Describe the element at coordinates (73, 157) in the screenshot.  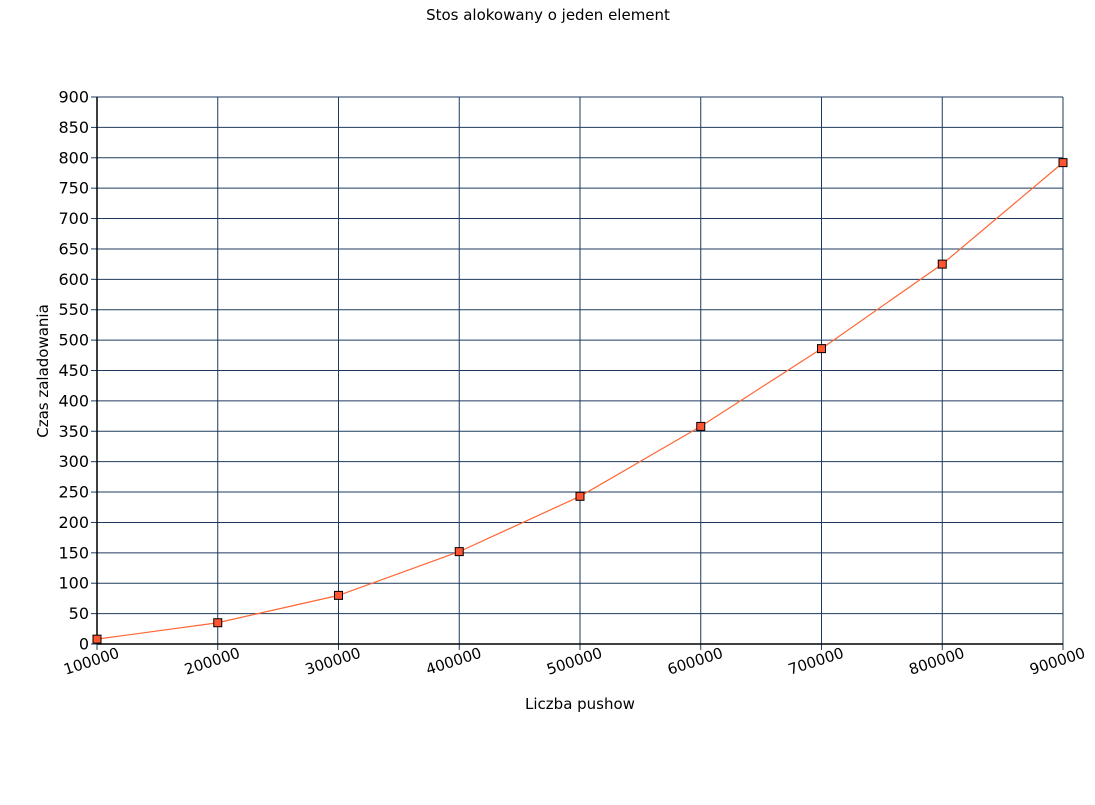
I see `y-tick-label: 800` at that location.